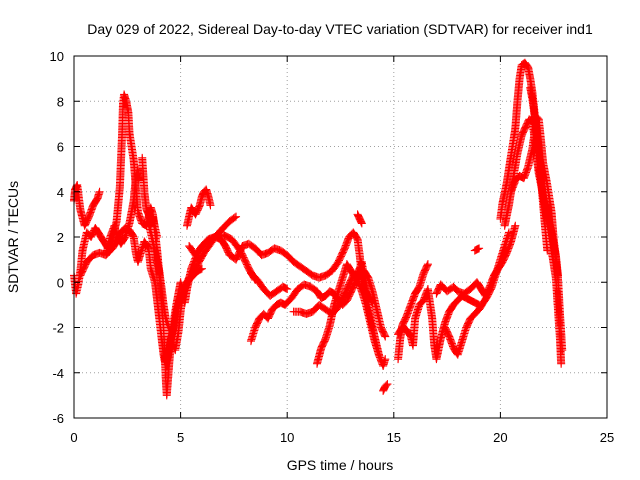 The width and height of the screenshot is (640, 480). Describe the element at coordinates (58, 418) in the screenshot. I see `y-tick-label: -6` at that location.